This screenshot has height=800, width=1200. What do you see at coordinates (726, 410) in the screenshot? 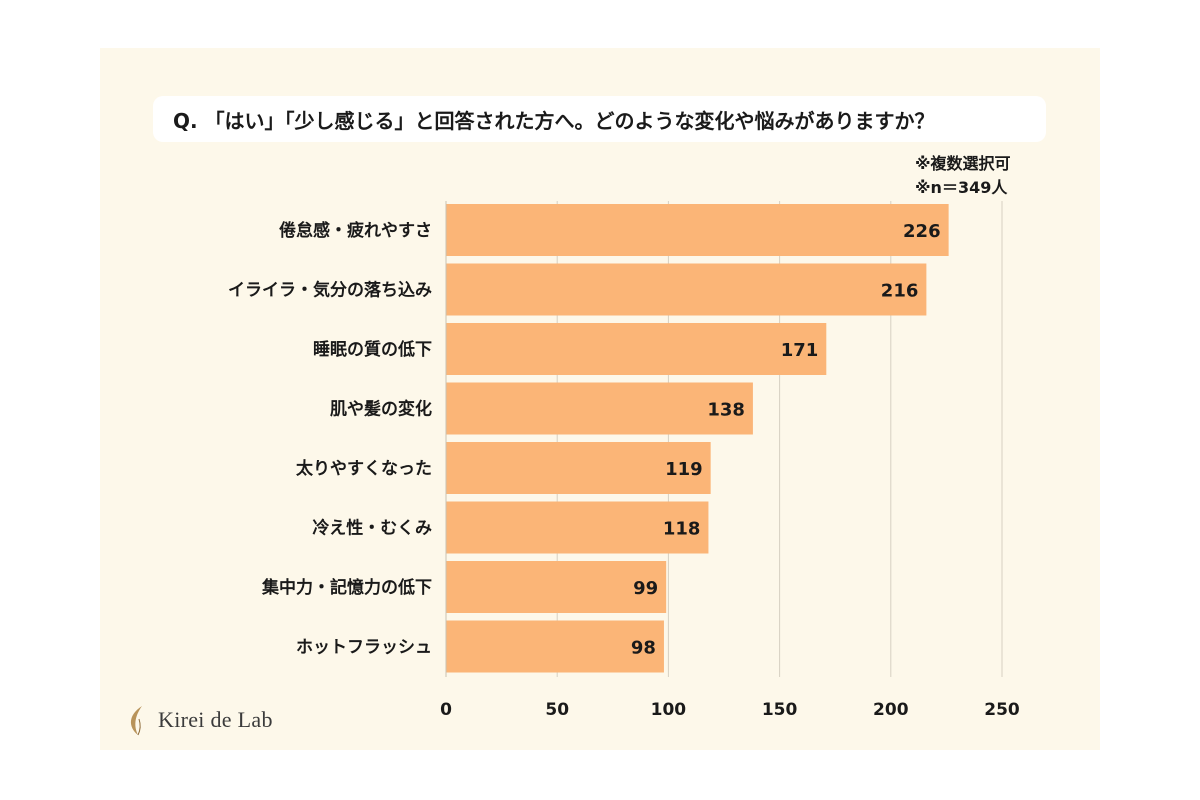
I see `value-label: 138` at bounding box center [726, 410].